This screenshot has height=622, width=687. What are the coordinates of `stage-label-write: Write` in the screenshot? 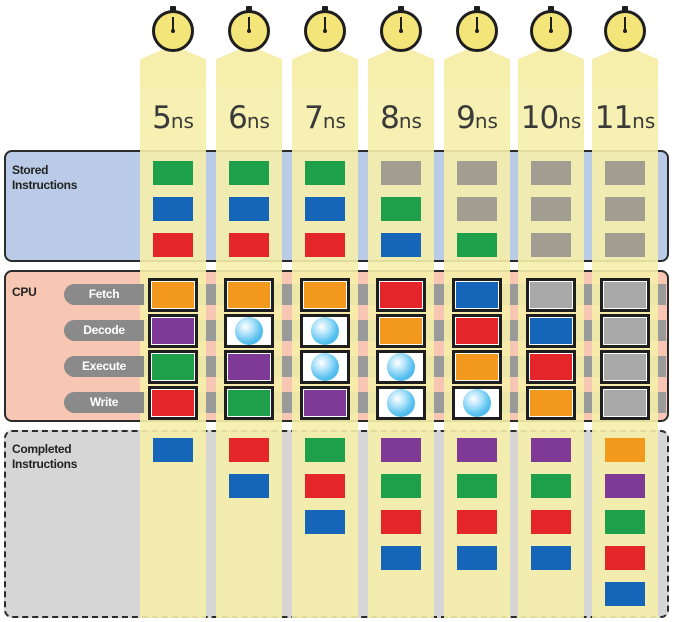 It's located at (104, 402).